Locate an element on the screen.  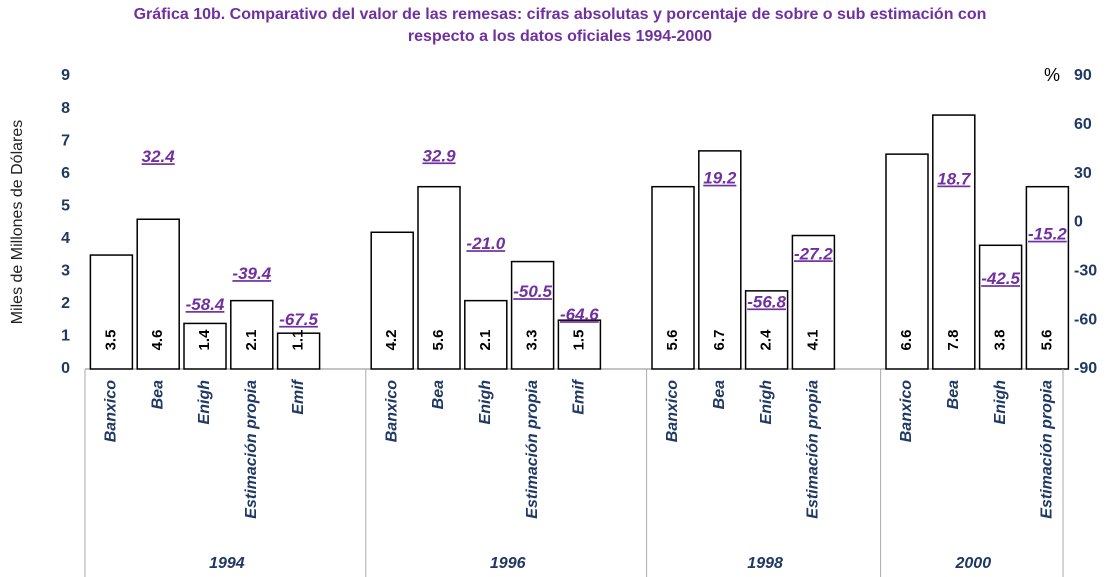
y-tick-label: 3 is located at coordinates (65, 271).